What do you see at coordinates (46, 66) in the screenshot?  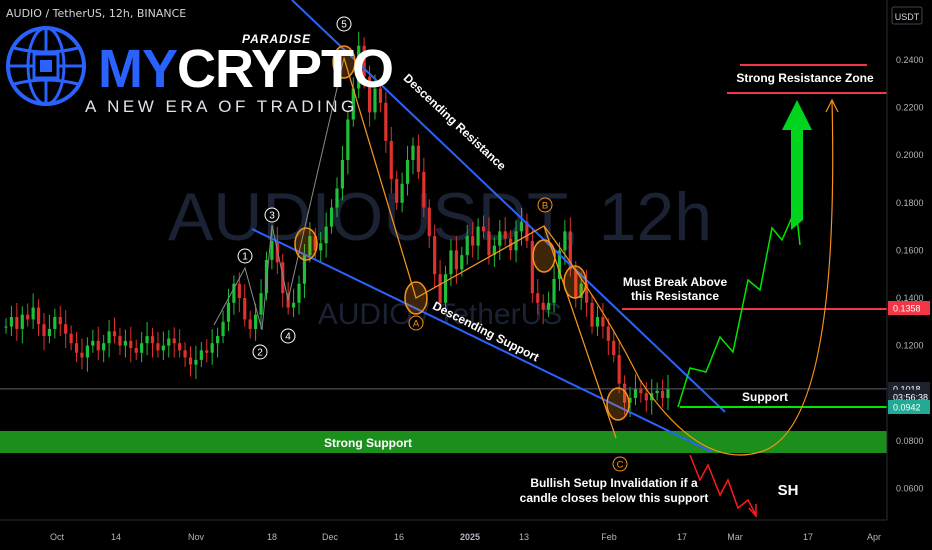 I see `globe-logo-icon` at bounding box center [46, 66].